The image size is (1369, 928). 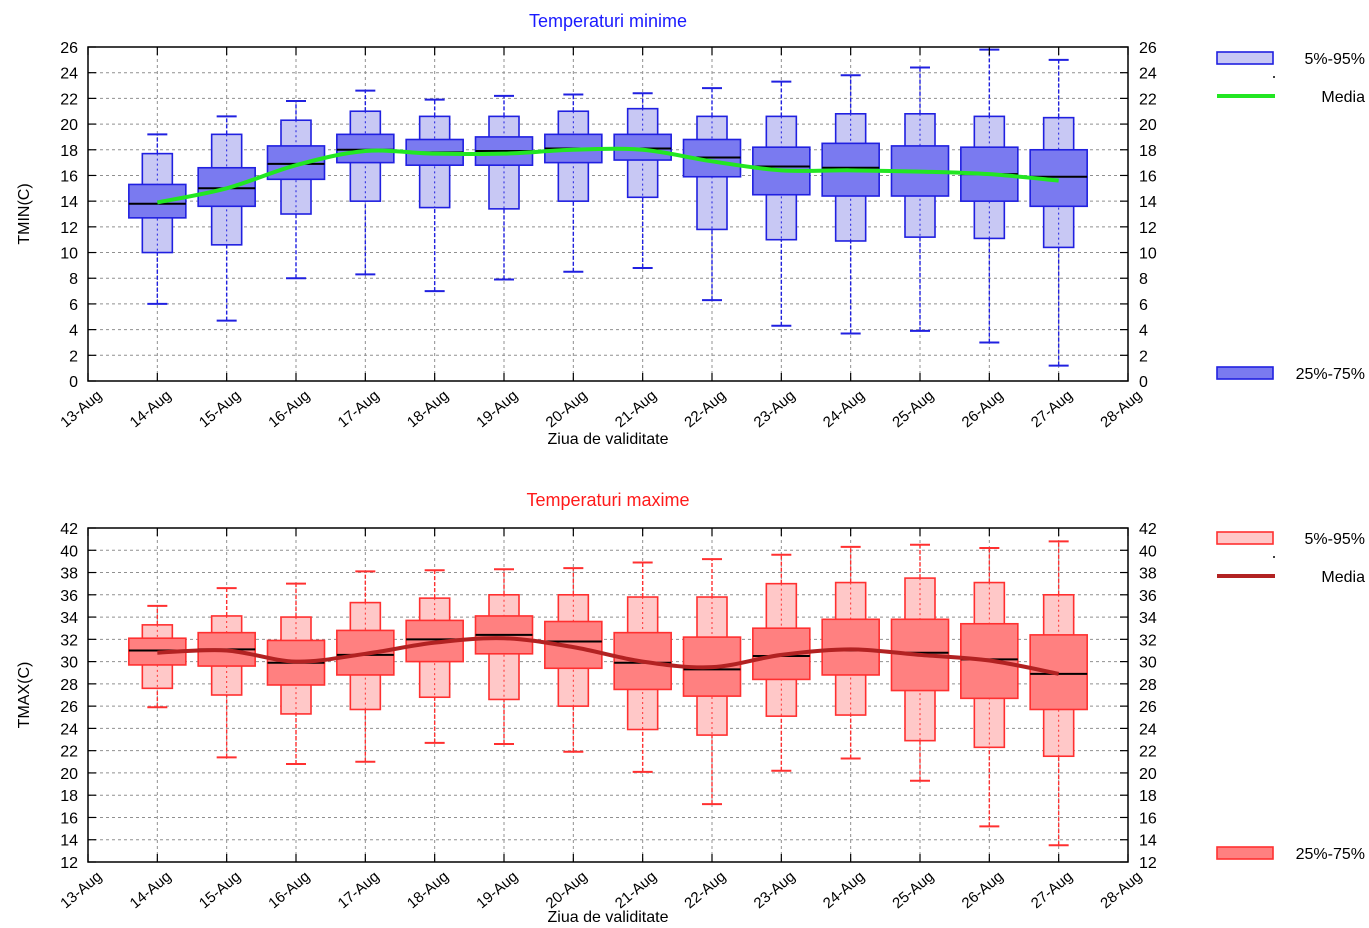 I want to click on tmin-box-24-Aug, so click(x=850, y=204).